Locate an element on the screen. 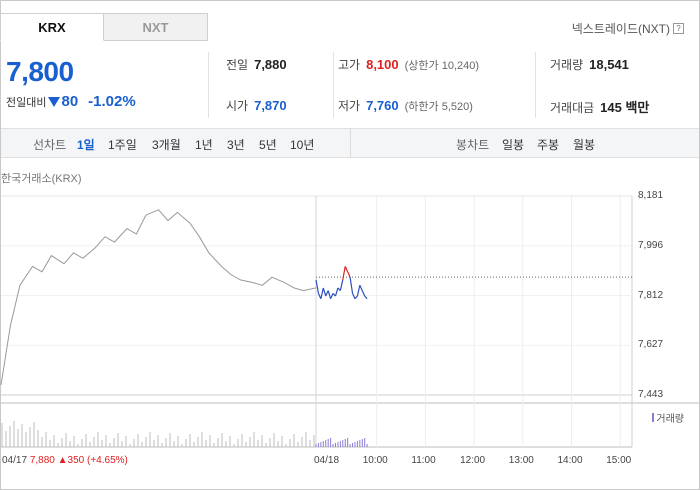 This screenshot has height=490, width=700. y-tick-label: 7,443 is located at coordinates (651, 394).